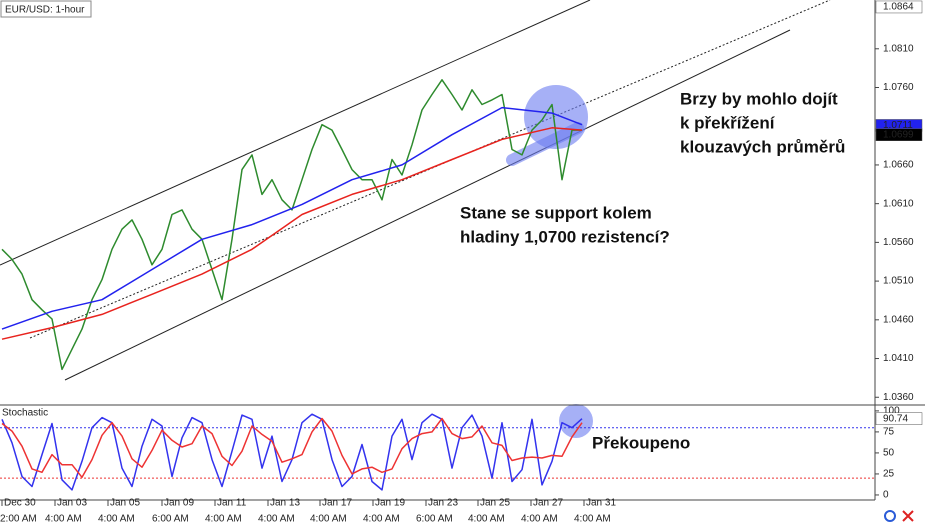  I want to click on x-tick-label: Jan 25, so click(495, 503).